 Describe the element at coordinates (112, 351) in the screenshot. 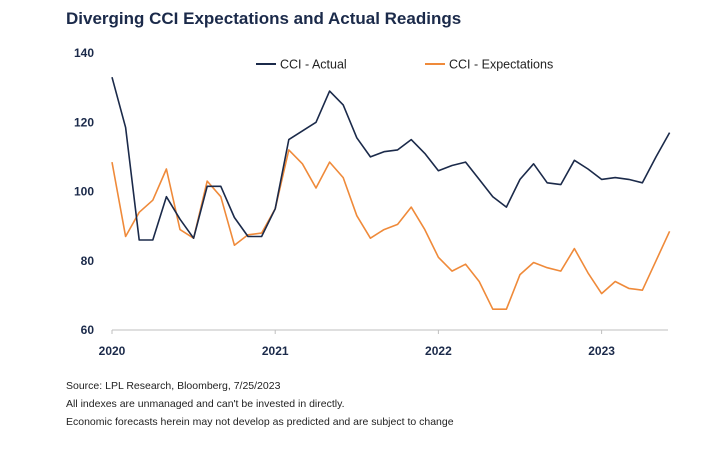

I see `x-tick-label: 2020` at that location.